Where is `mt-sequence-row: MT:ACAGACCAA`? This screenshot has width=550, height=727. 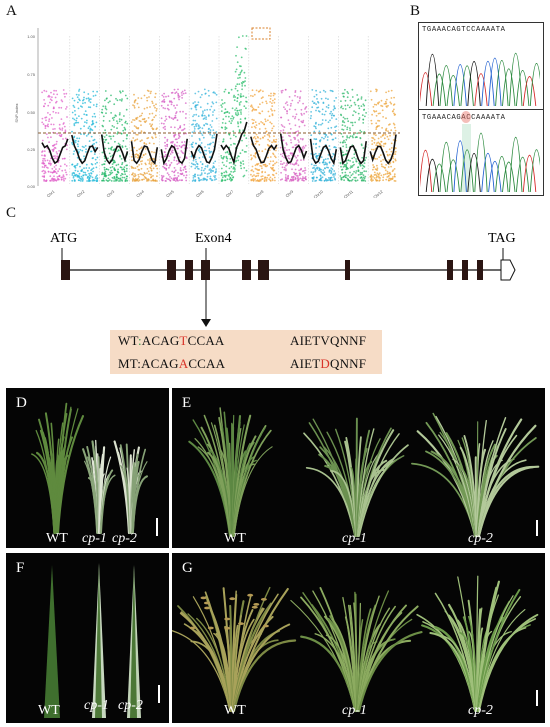
mt-sequence-row: MT:ACAGACCAA is located at coordinates (171, 364).